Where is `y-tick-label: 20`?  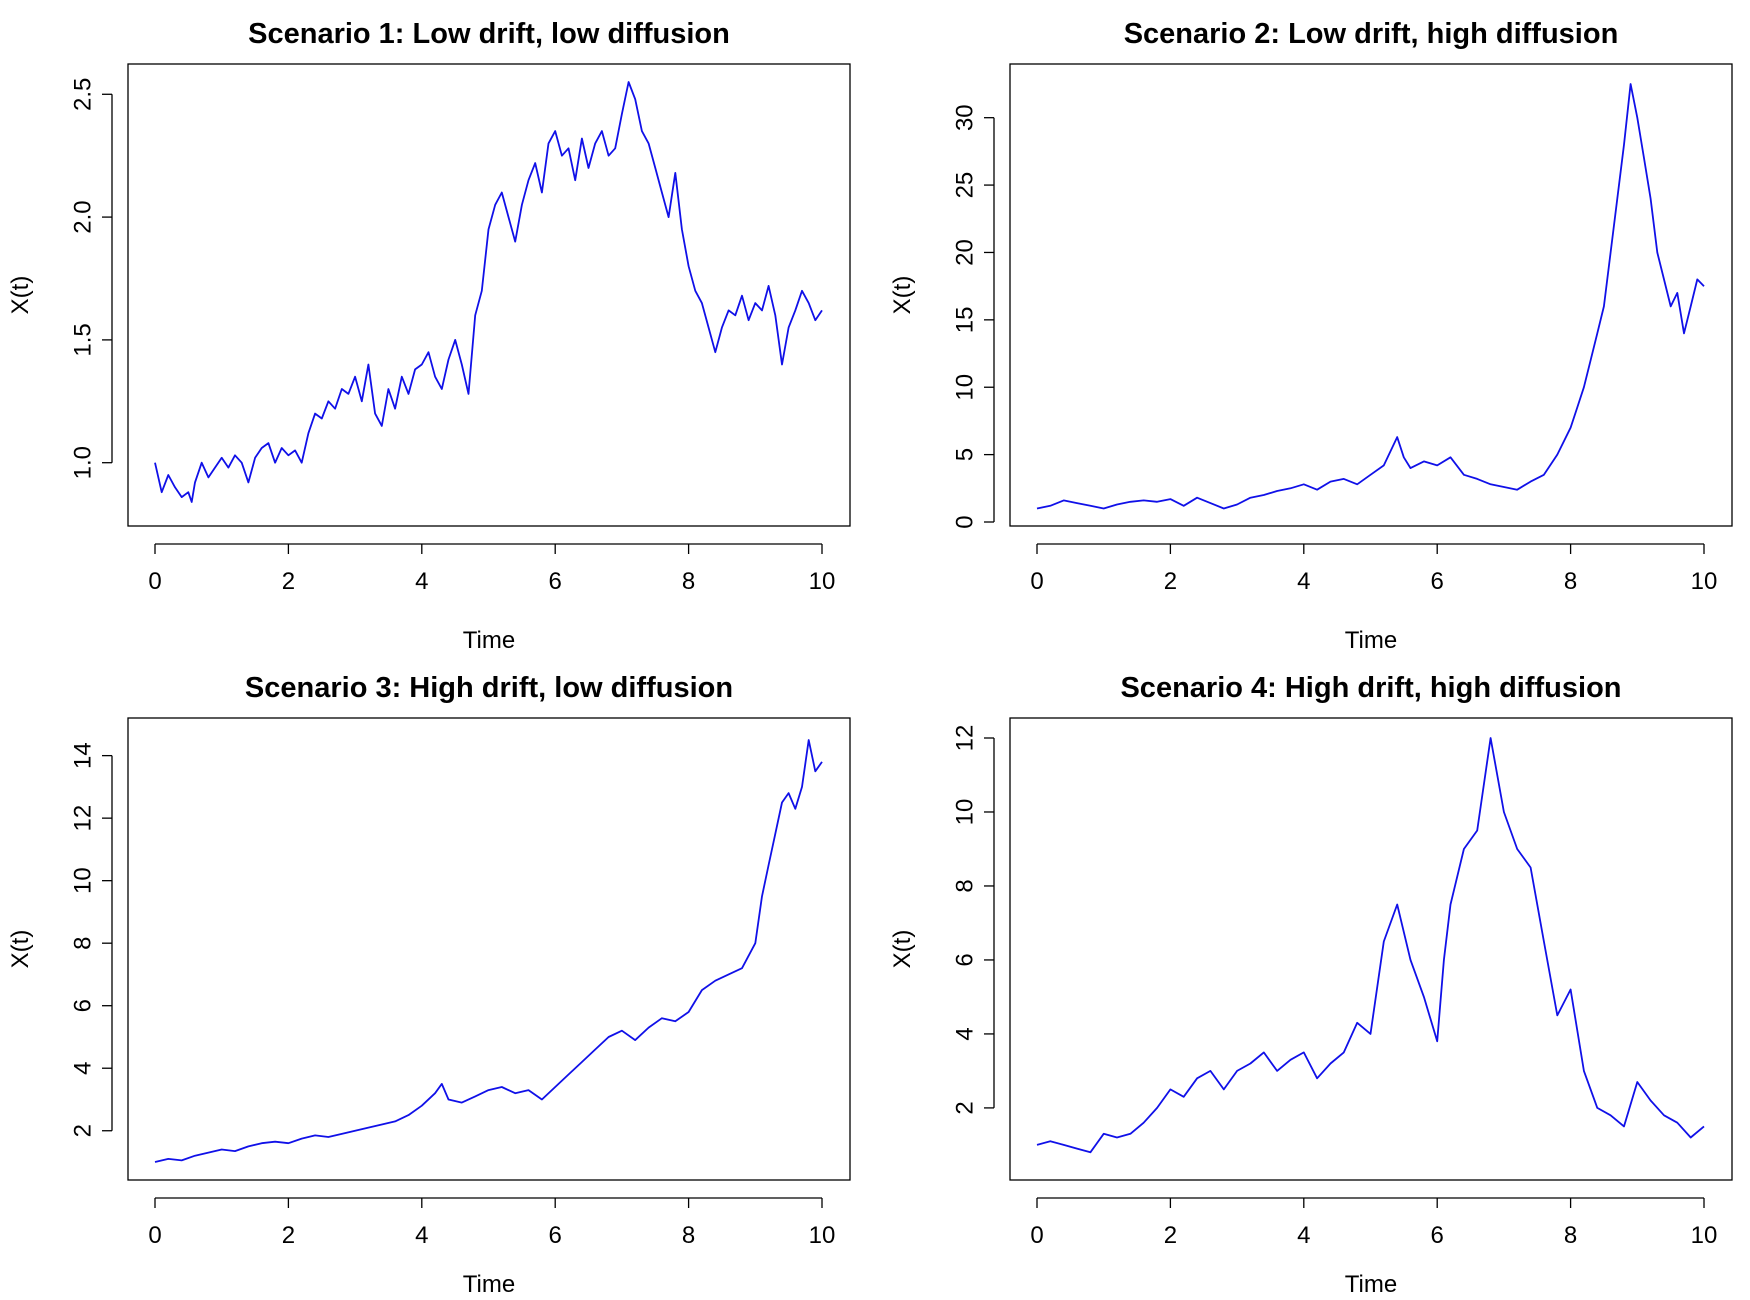 y-tick-label: 20 is located at coordinates (964, 252).